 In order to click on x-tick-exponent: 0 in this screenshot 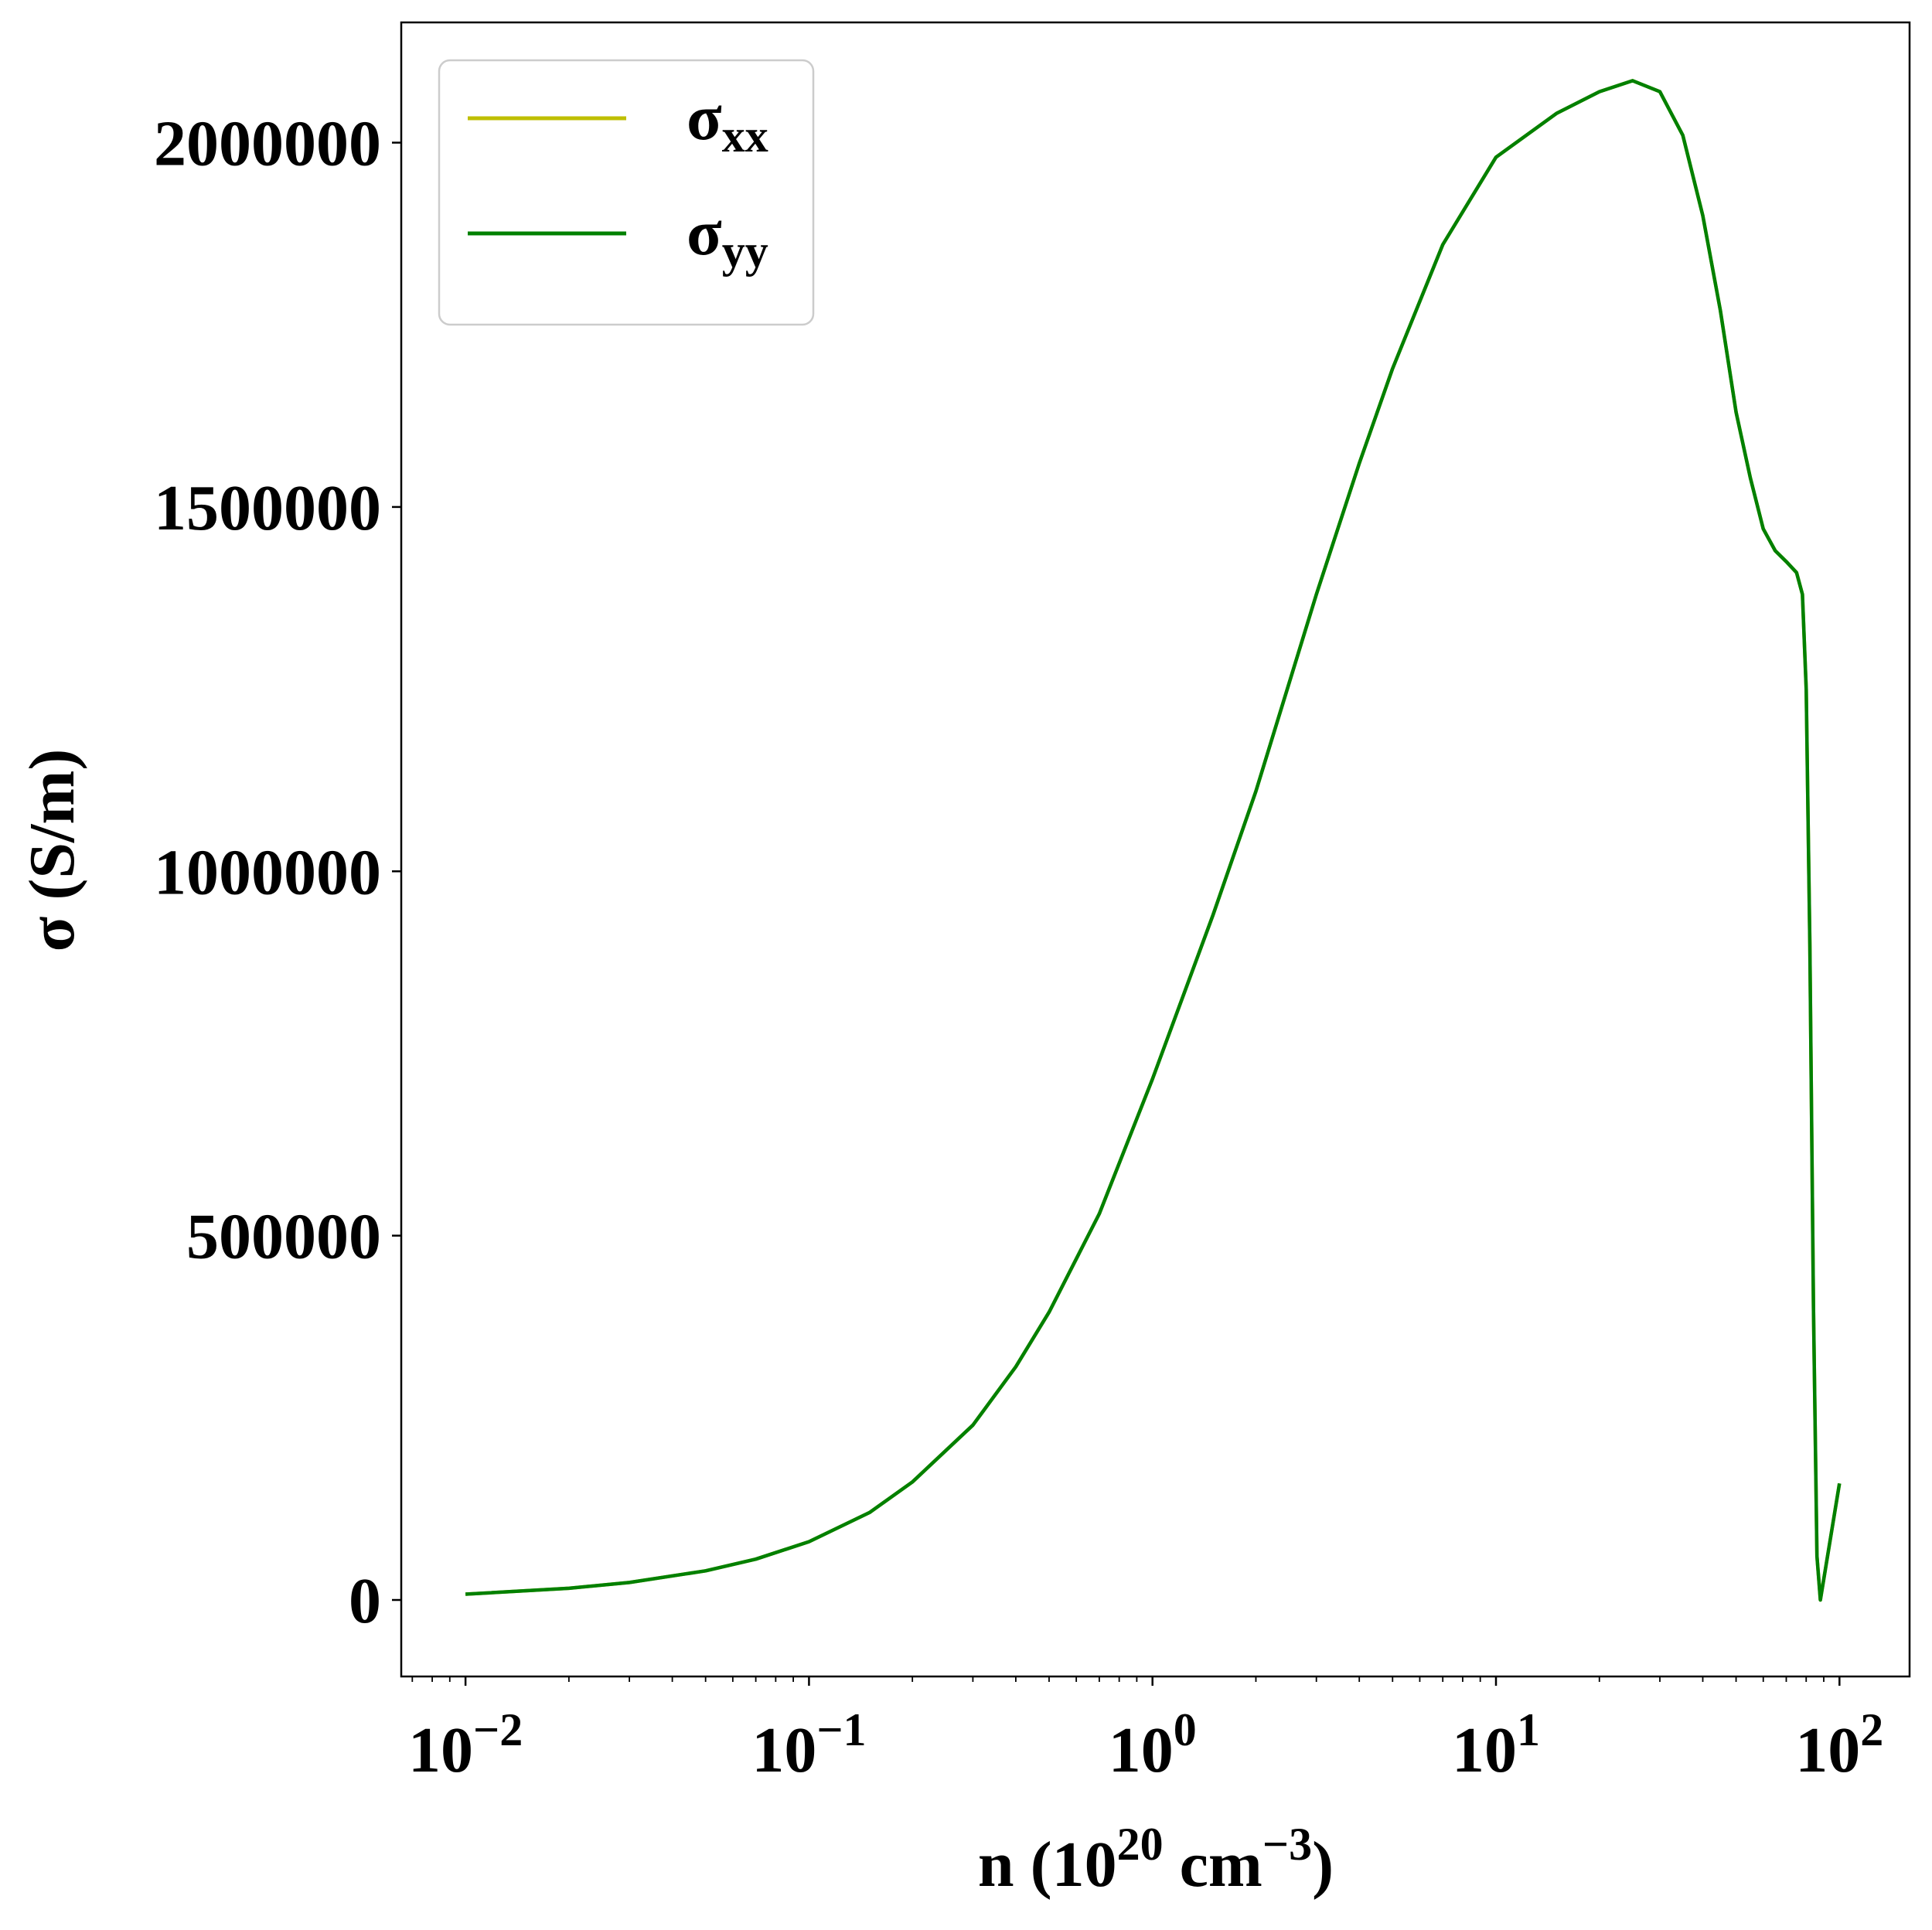, I will do `click(1185, 1729)`.